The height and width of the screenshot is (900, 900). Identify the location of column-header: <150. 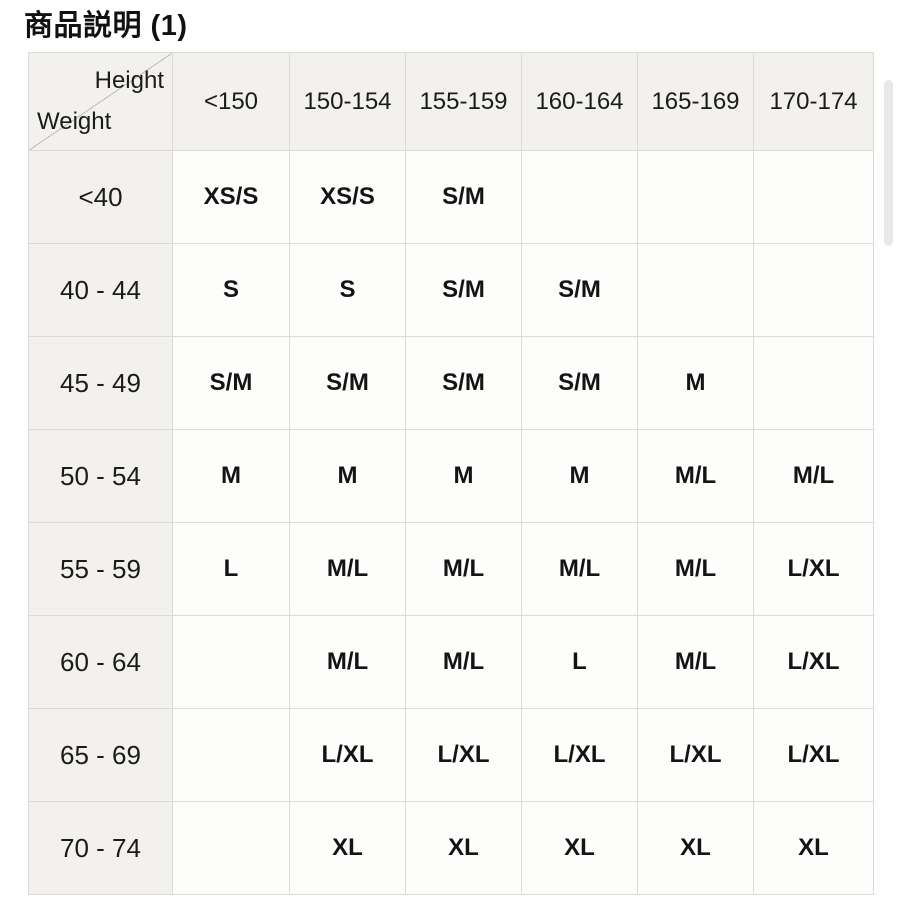
(231, 101).